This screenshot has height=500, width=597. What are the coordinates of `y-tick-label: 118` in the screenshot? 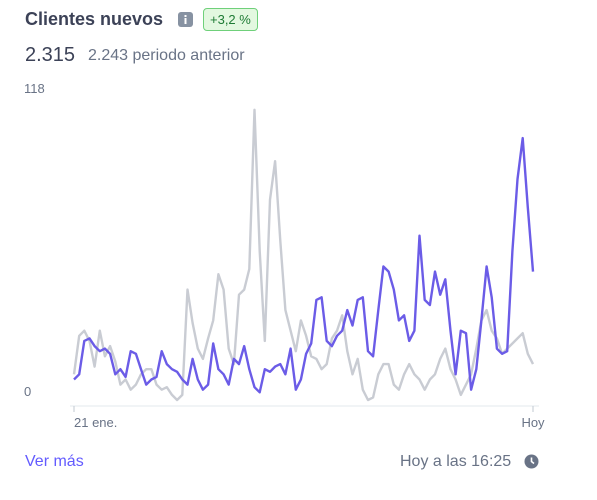 It's located at (34, 88).